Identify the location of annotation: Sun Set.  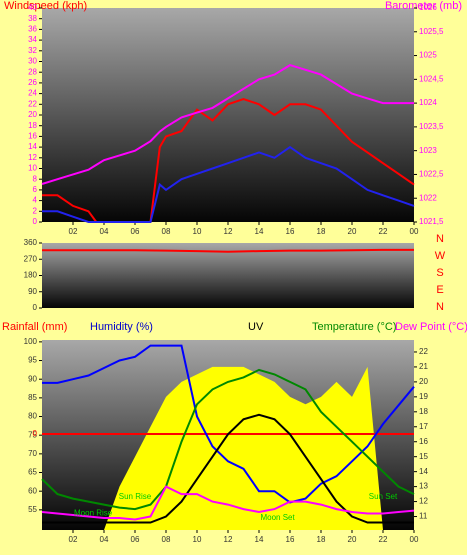
(383, 496).